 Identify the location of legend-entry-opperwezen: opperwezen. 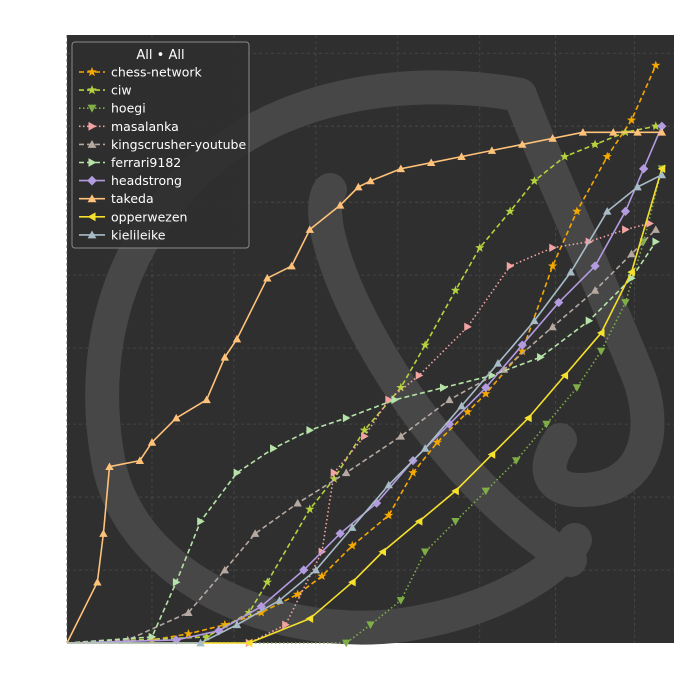
(133, 216).